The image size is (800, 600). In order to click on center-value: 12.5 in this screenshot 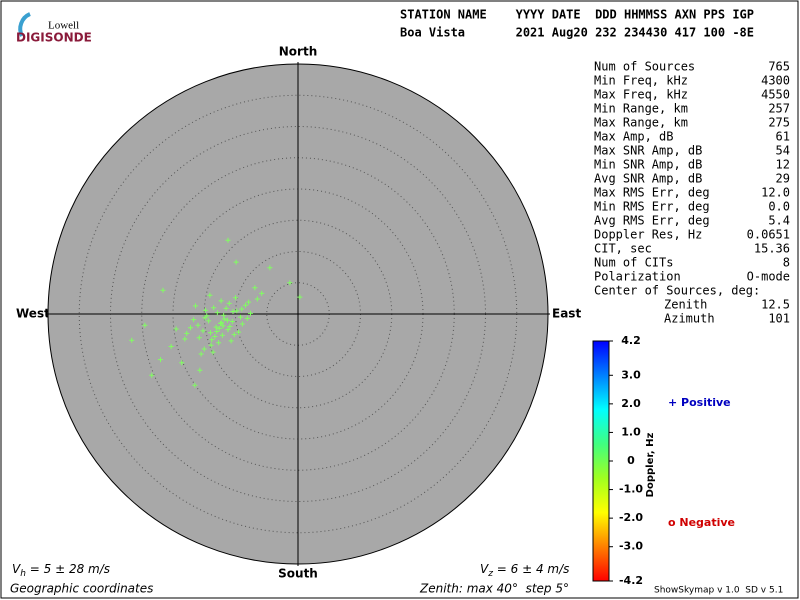, I will do `click(775, 305)`.